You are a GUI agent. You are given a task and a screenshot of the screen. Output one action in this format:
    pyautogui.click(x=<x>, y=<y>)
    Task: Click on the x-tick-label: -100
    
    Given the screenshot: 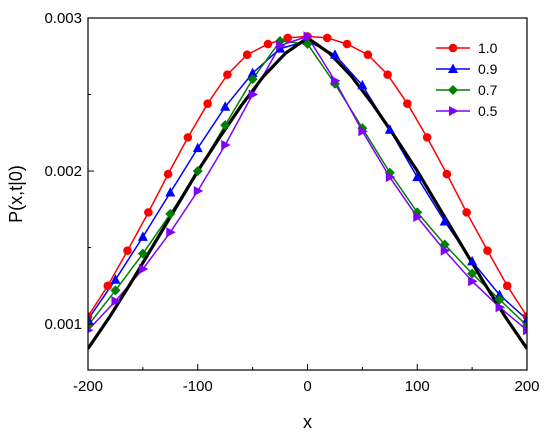 What is the action you would take?
    pyautogui.click(x=198, y=386)
    